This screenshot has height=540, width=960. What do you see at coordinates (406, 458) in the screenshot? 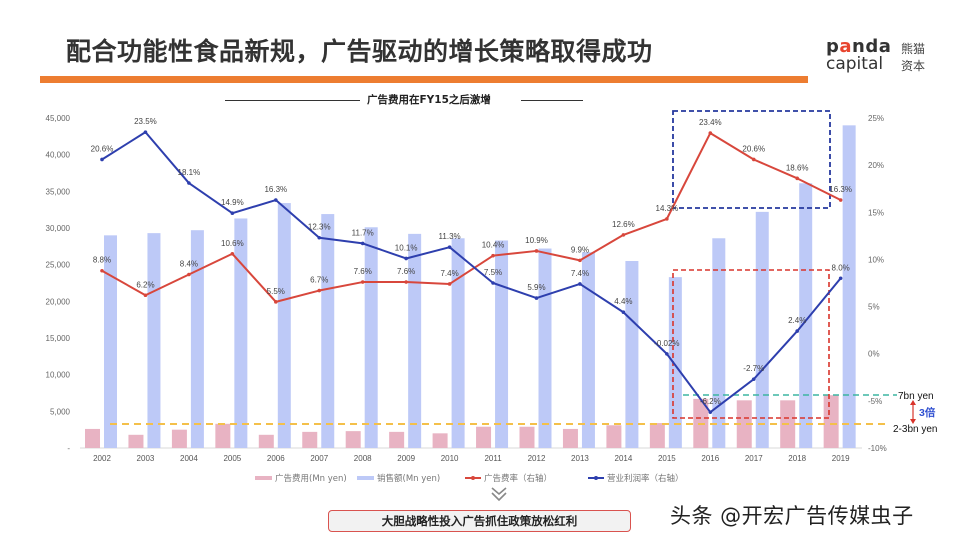
I see `x-axis-label: 2009` at bounding box center [406, 458].